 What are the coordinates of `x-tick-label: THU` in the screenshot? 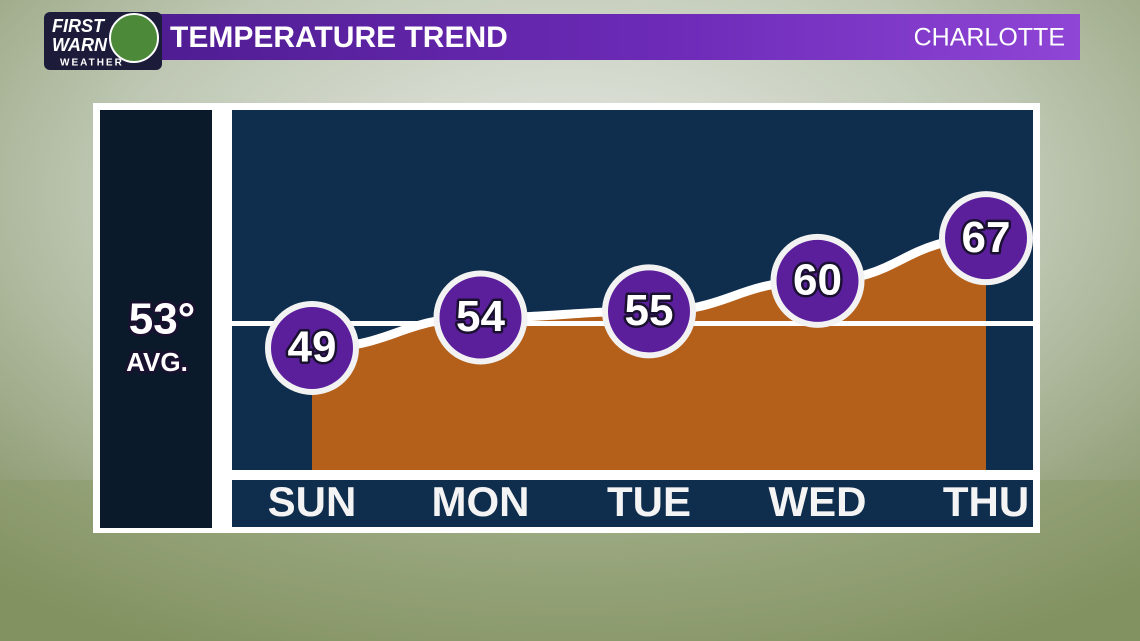 It's located at (986, 501).